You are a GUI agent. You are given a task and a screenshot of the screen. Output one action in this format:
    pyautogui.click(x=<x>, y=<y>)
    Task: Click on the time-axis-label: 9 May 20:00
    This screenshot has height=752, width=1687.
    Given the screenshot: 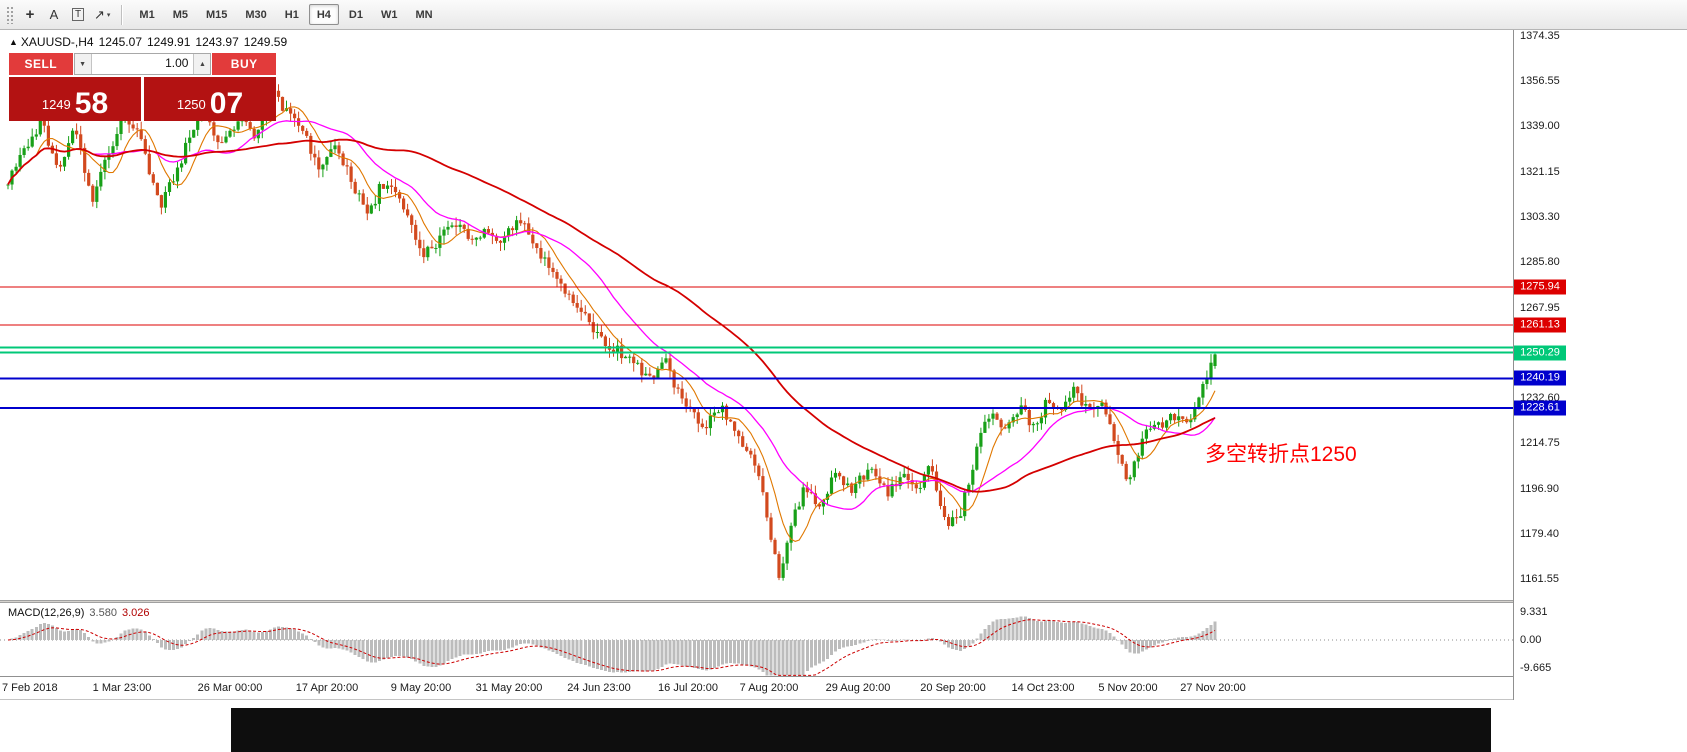 What is the action you would take?
    pyautogui.click(x=421, y=688)
    